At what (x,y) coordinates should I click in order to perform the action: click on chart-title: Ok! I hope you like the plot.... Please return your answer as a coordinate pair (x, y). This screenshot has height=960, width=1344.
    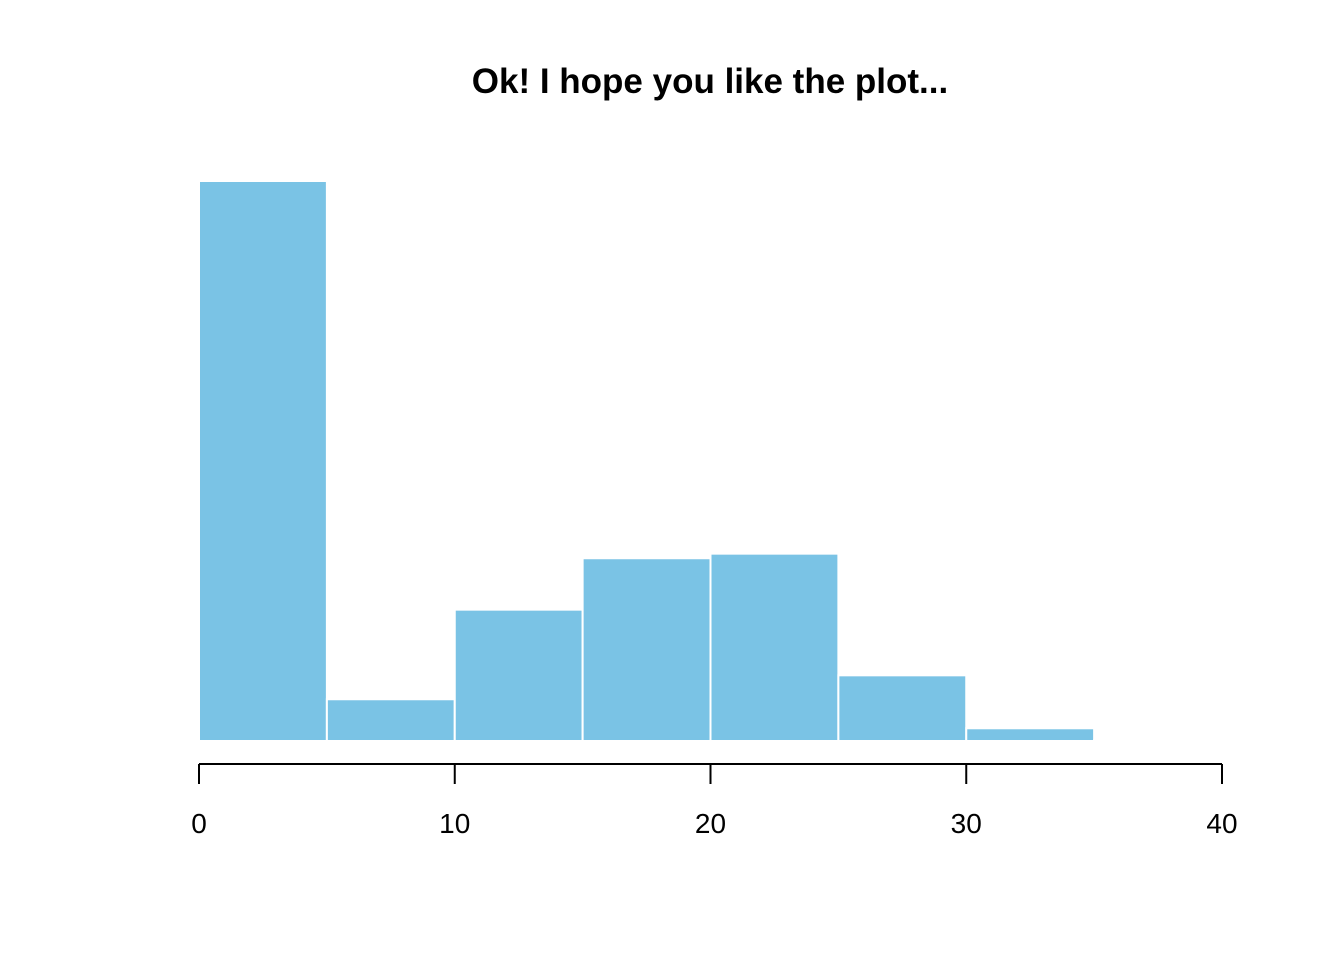
    Looking at the image, I should click on (710, 81).